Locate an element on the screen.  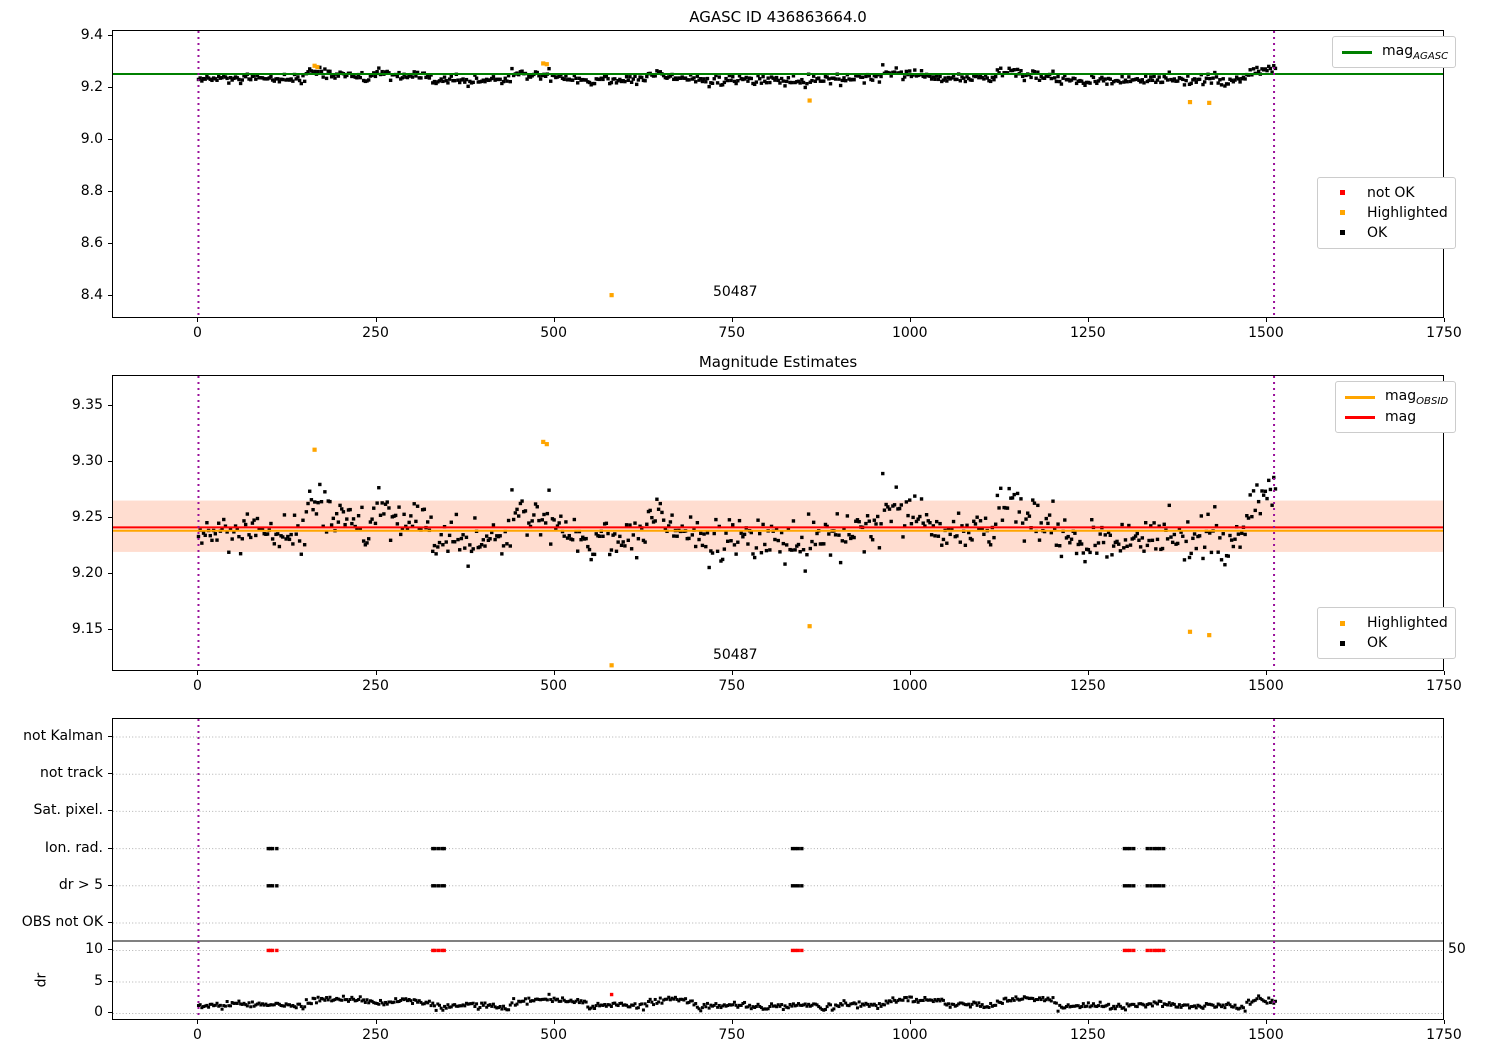
panel-magnitude-estimates-xtick-500: 500 is located at coordinates (553, 686).